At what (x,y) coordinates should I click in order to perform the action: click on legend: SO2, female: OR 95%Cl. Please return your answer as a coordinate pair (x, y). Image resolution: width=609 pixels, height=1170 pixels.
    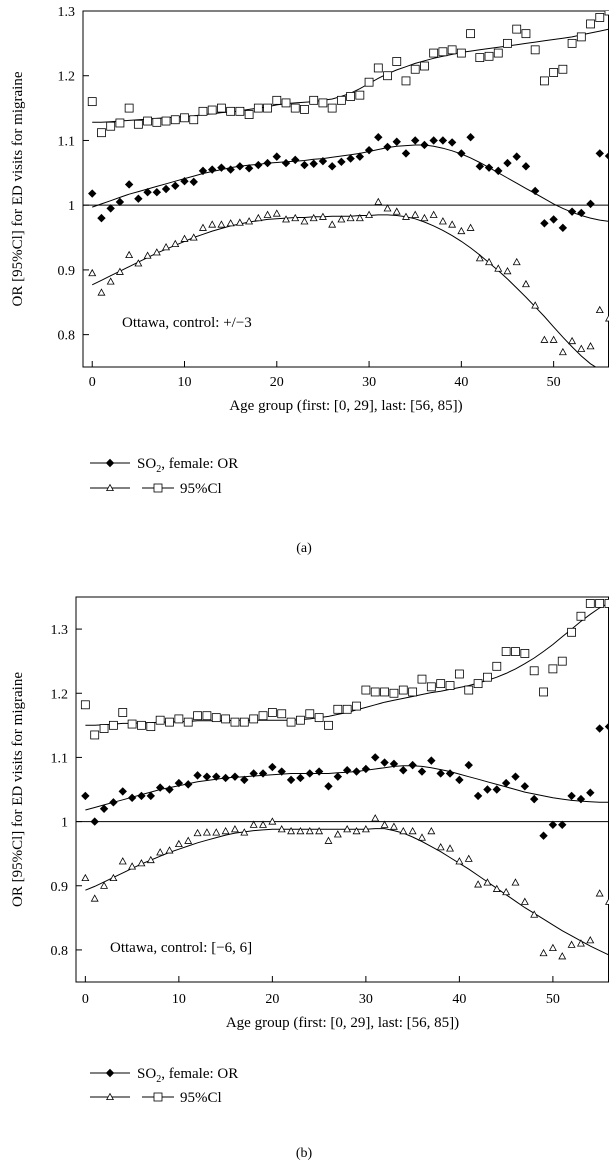
    Looking at the image, I should click on (164, 476).